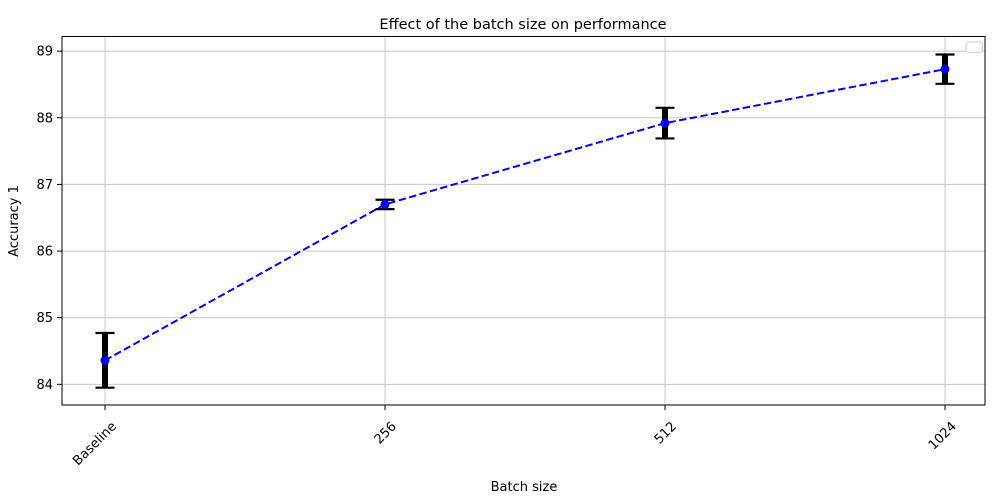 The image size is (1000, 500). I want to click on y-axis-label: Accuracy 1, so click(14, 221).